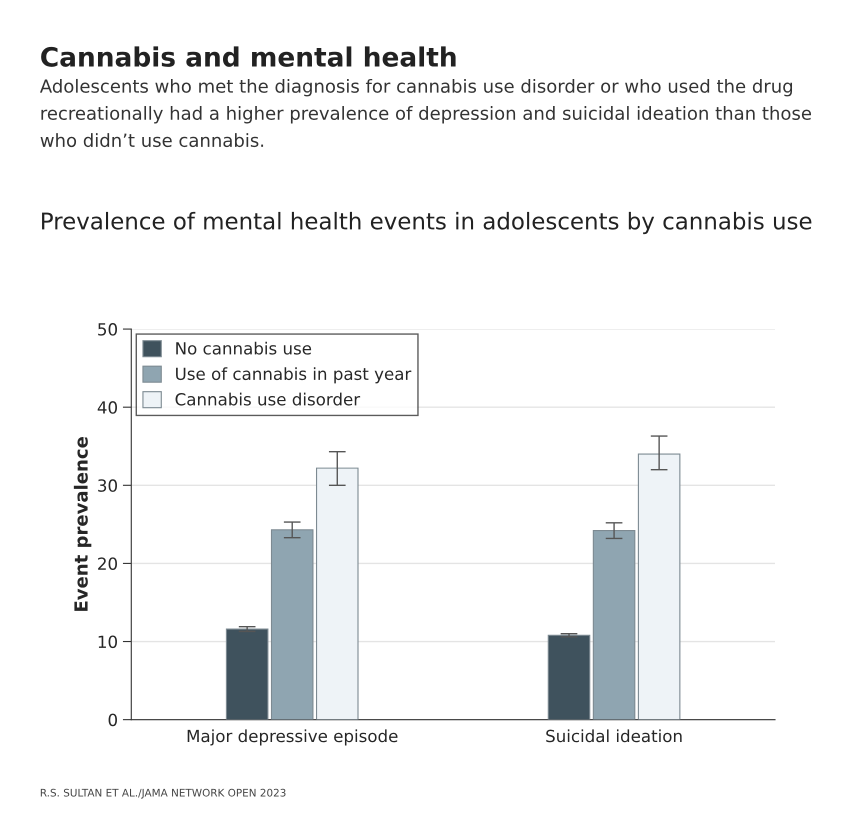 The height and width of the screenshot is (831, 847). I want to click on y-tick-label: 50, so click(107, 329).